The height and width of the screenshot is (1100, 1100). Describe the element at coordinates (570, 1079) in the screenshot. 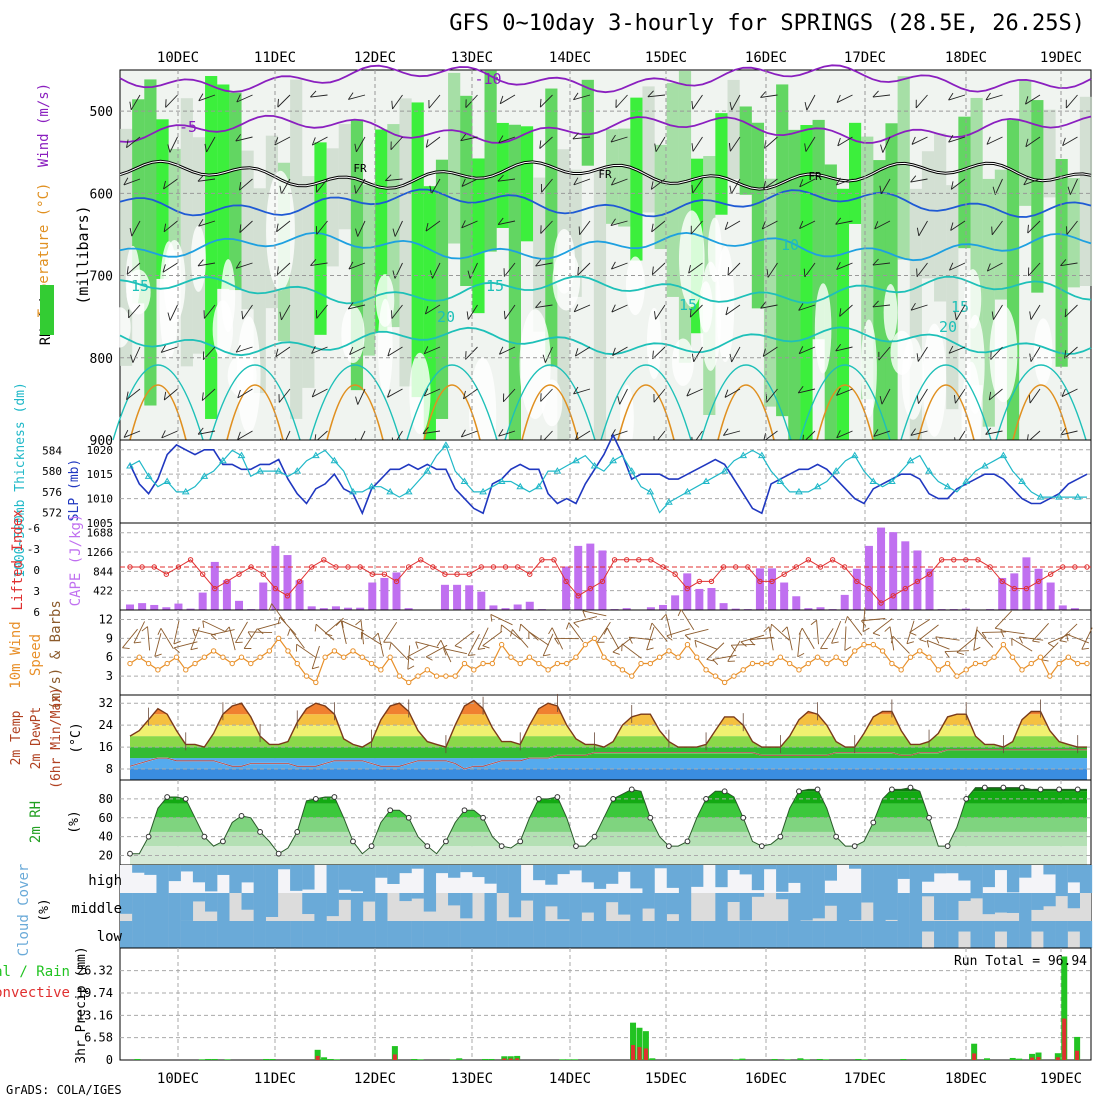

I see `day-label-bottom: 14DEC` at that location.